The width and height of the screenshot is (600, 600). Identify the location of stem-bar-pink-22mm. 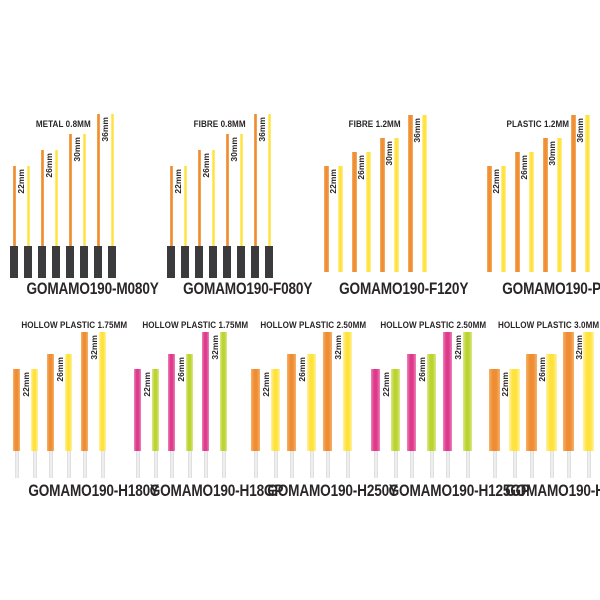
(375, 423).